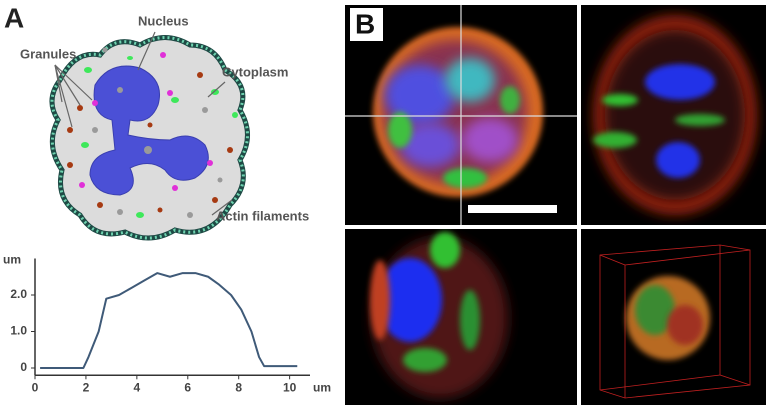  I want to click on profile-chart: 0 1.0 2.0 0 2 4 6 8 10 um um, so click(167, 324).